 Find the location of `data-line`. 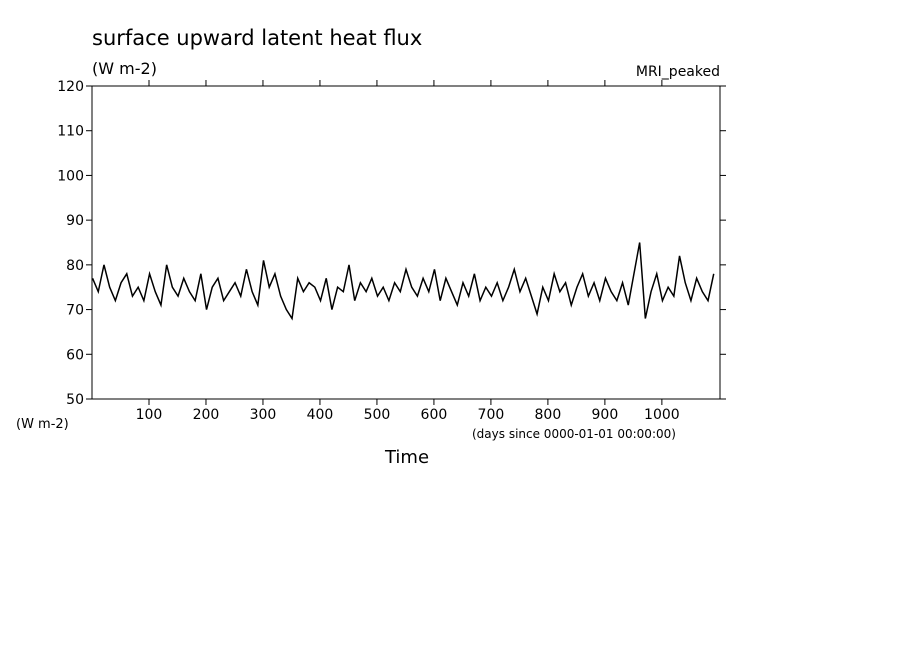

data-line is located at coordinates (403, 281).